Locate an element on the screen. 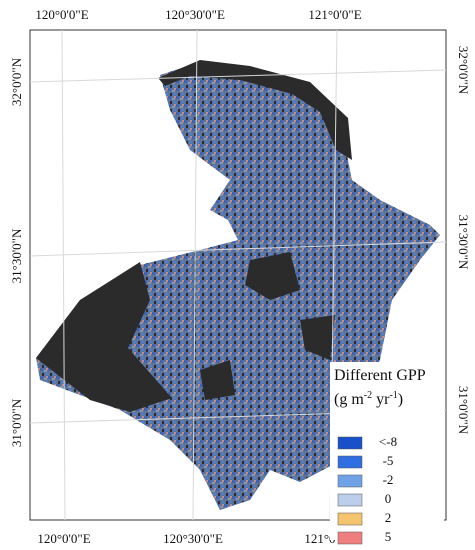 This screenshot has width=475, height=550. right-label: 31°30'0"N is located at coordinates (463, 242).